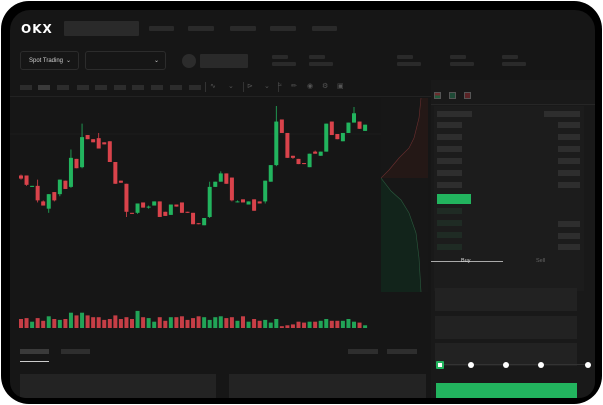 The image size is (603, 405). I want to click on ruler-icon: ✏, so click(294, 86).